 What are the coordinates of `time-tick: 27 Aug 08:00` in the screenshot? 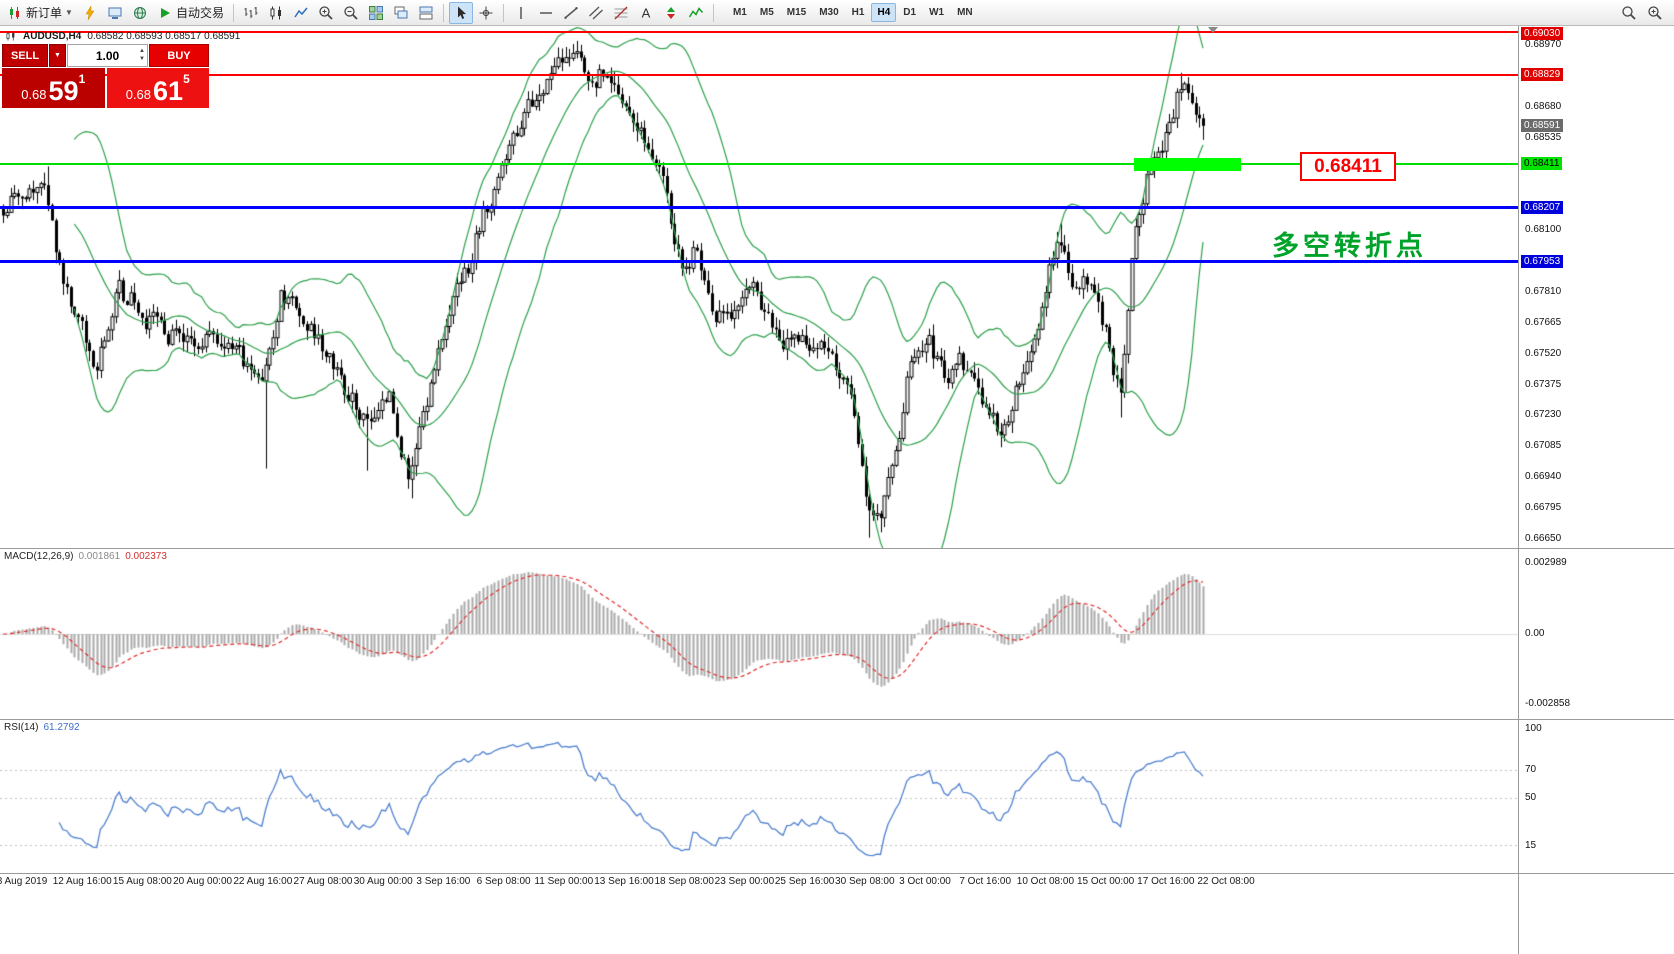 It's located at (323, 881).